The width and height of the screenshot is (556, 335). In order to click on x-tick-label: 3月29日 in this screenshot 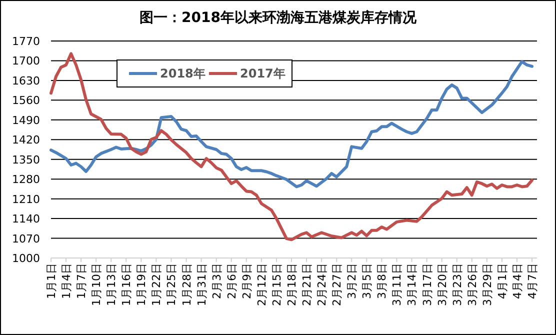, I will do `click(487, 284)`.